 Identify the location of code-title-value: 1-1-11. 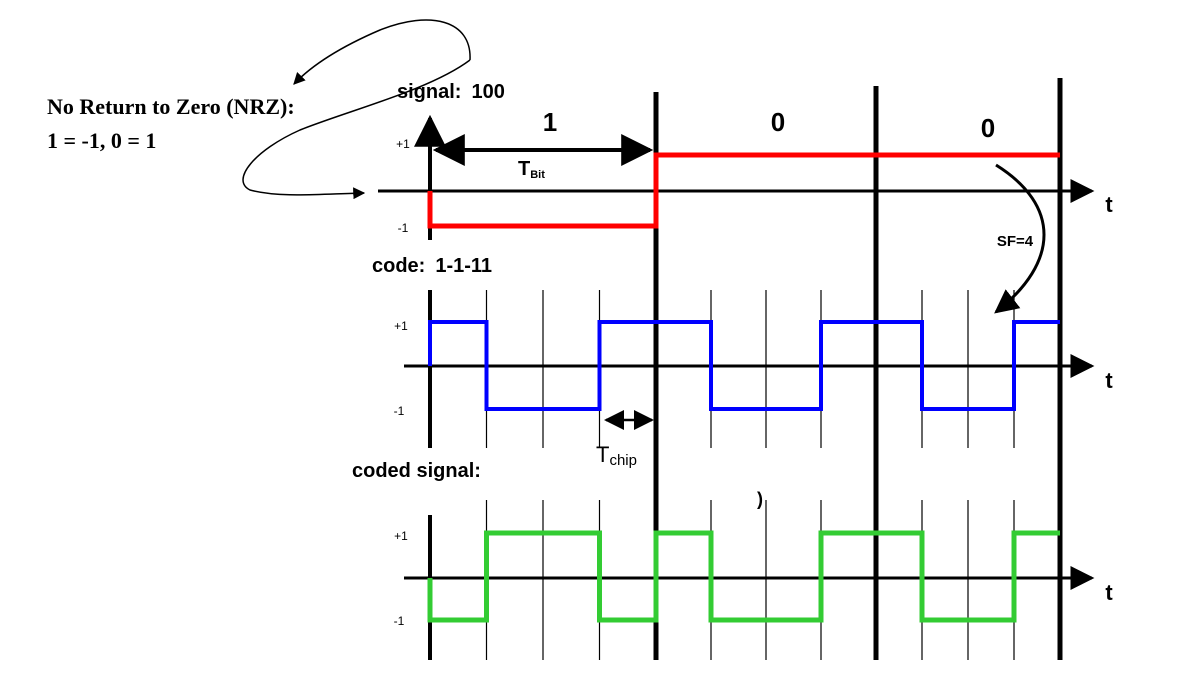
(463, 266).